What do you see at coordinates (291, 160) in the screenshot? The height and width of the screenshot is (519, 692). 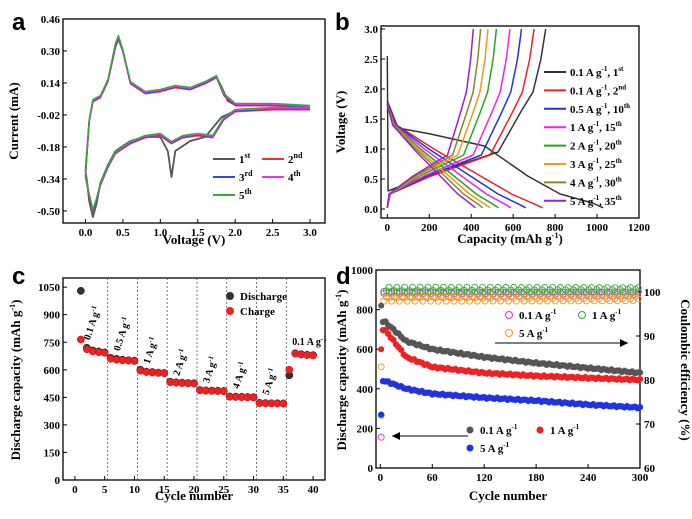 I see `a-legend-label-base: 2` at bounding box center [291, 160].